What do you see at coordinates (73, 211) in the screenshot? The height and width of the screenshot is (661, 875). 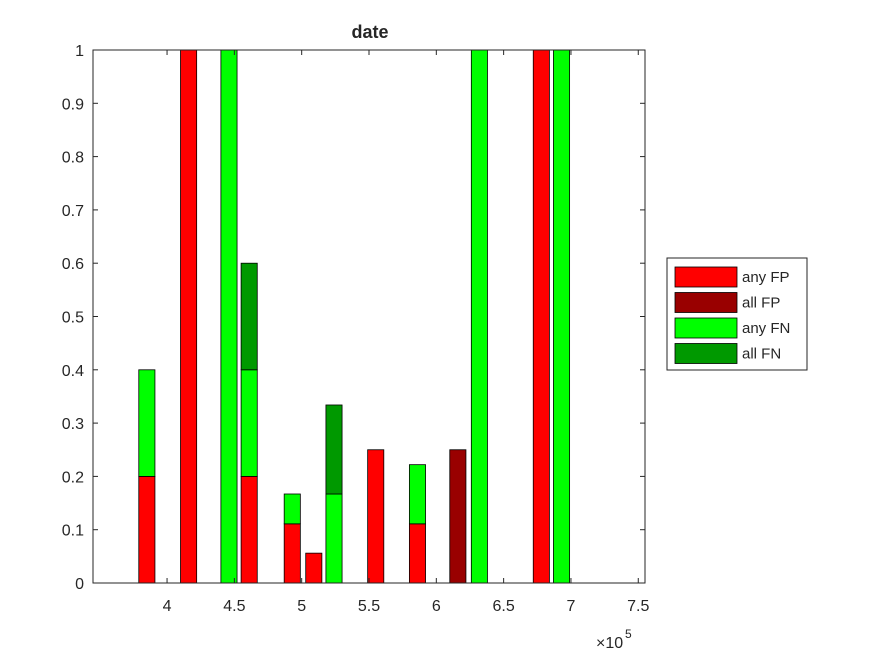 I see `y-tick-label: 0.7` at bounding box center [73, 211].